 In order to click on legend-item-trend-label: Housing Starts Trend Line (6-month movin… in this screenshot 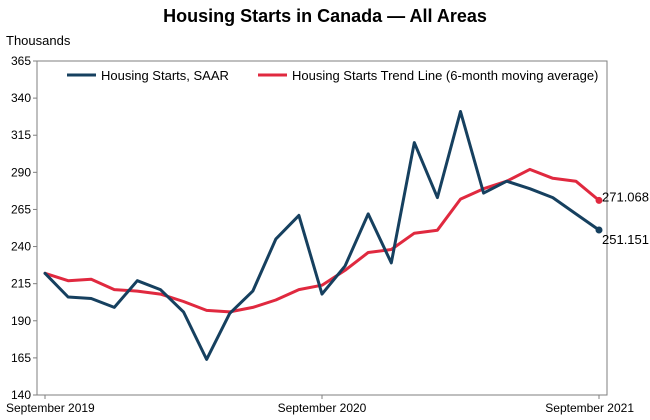, I will do `click(445, 75)`.